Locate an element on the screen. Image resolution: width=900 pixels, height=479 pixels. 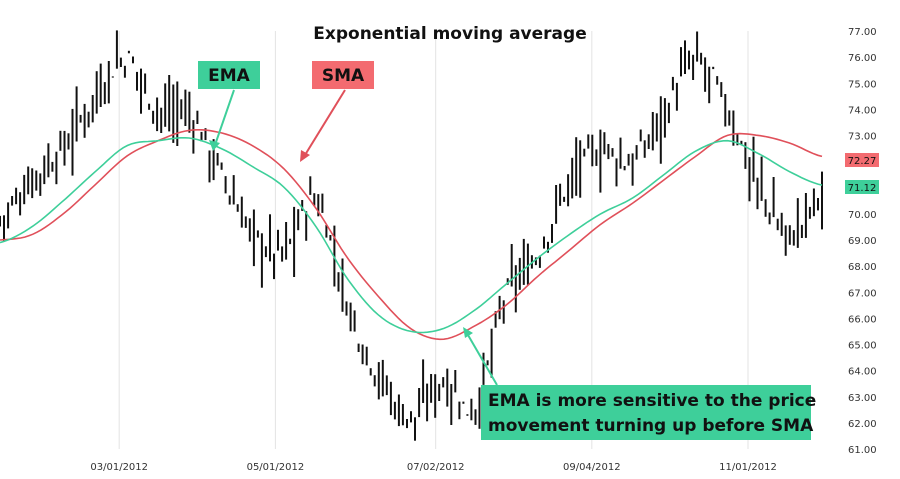
sma-annotation: SMA is located at coordinates (337, 111).